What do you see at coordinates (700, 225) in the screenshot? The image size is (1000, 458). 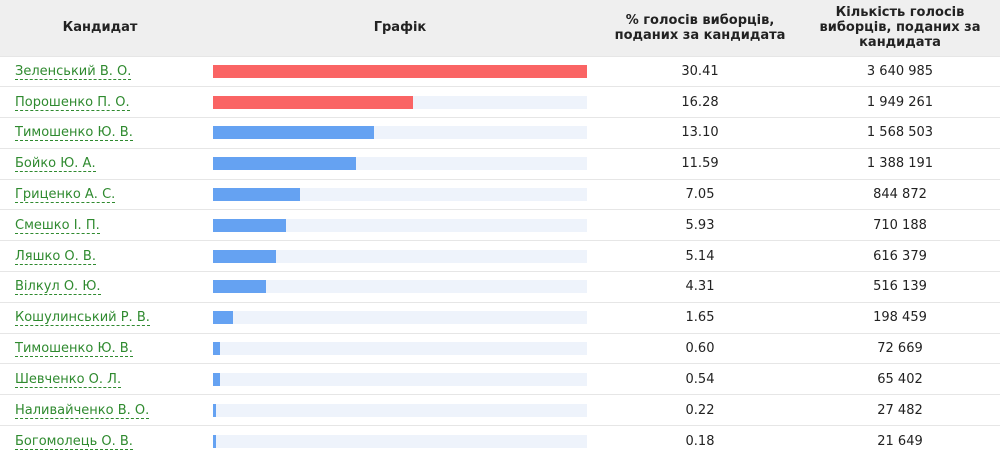 I see `percent-value: 5.93` at bounding box center [700, 225].